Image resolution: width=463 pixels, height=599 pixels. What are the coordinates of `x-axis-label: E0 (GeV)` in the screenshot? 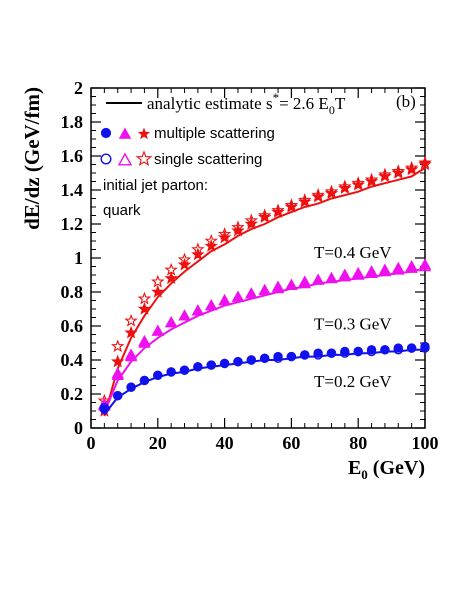 It's located at (386, 469).